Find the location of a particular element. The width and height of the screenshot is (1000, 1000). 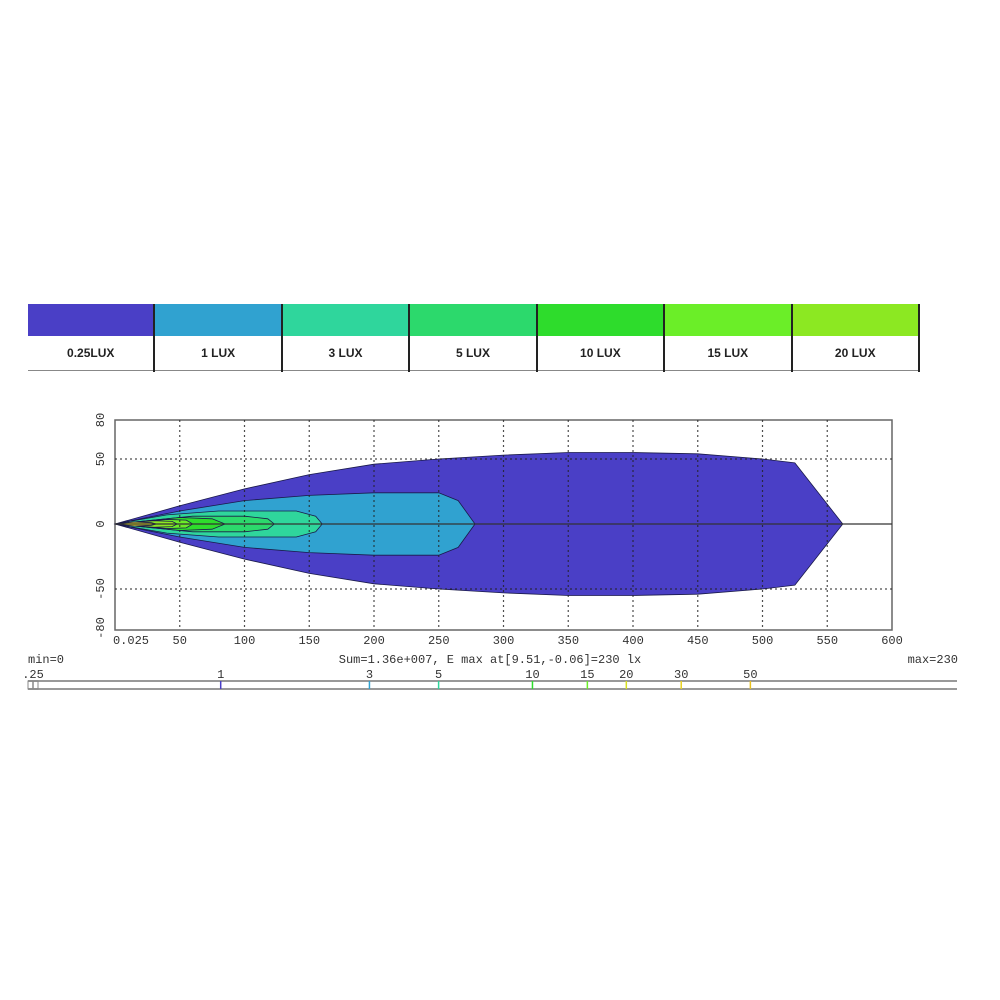

x-tick-label: 450 is located at coordinates (698, 641).